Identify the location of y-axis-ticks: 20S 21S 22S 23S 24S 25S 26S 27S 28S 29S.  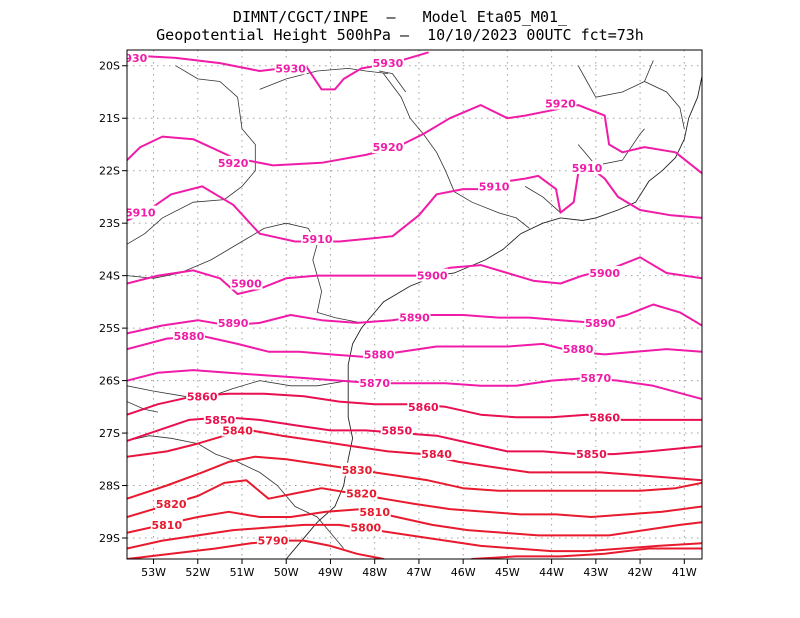
(113, 302).